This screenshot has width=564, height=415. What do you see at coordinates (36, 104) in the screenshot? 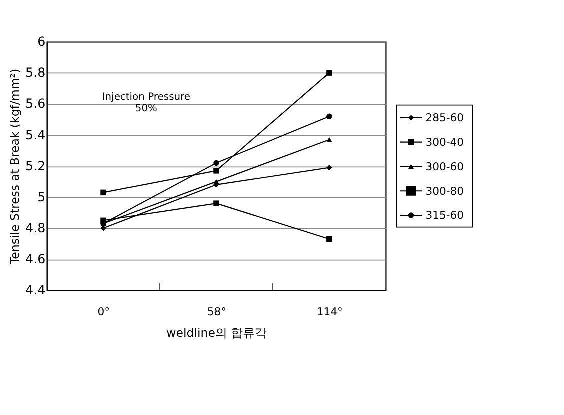
I see `y-tick-label: 5.6` at bounding box center [36, 104].